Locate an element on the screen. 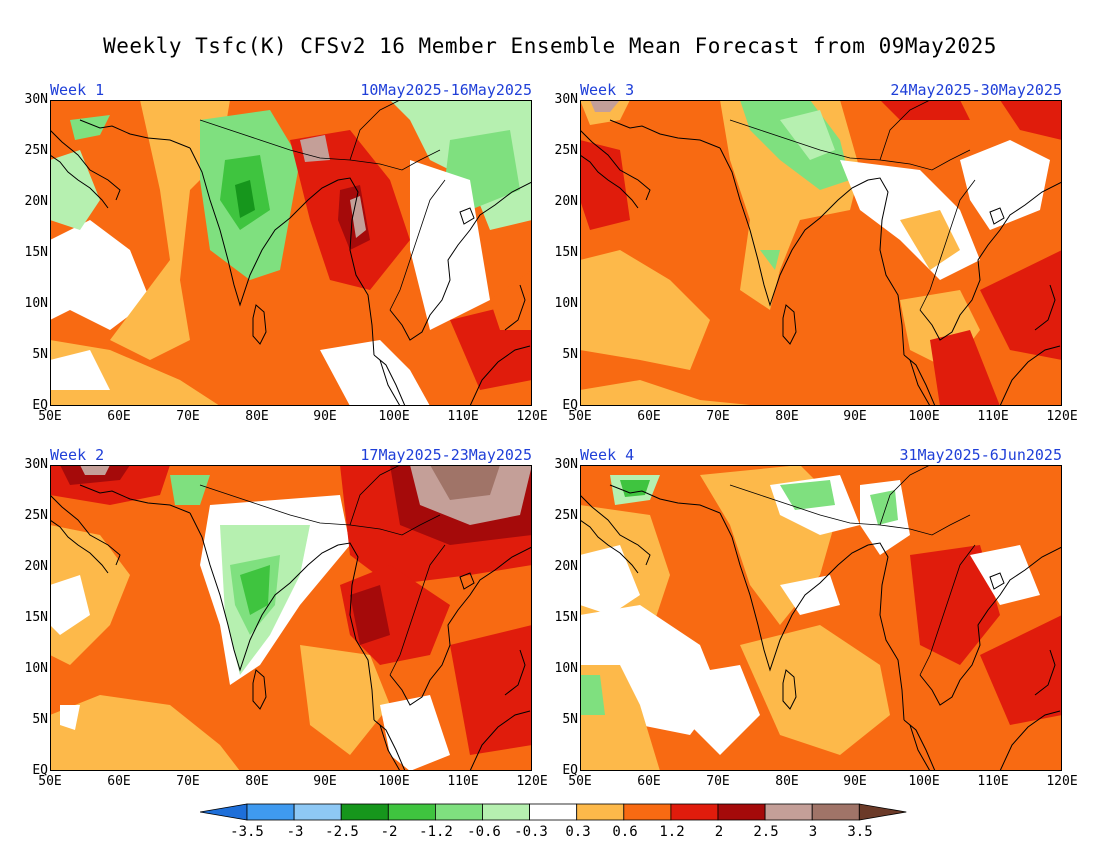  colorbar-label: 2 is located at coordinates (719, 832).